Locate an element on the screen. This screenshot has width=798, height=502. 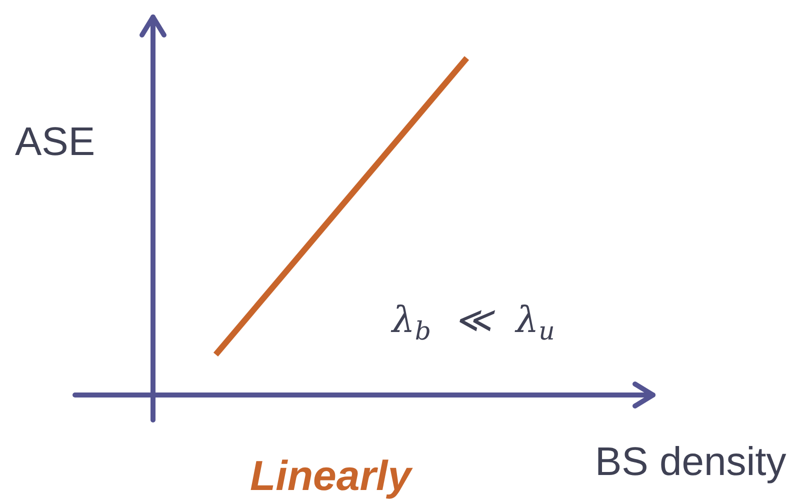
annotation: λ$_{b}$ ≪ λ$_{u}$ is located at coordinates (473, 323).